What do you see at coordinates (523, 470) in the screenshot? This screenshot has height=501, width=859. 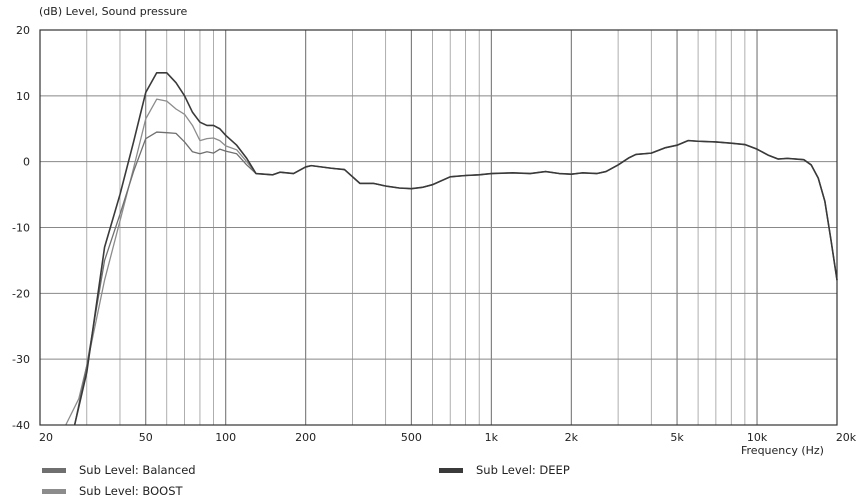 I see `legend-label-deep: Sub Level: DEEP` at bounding box center [523, 470].